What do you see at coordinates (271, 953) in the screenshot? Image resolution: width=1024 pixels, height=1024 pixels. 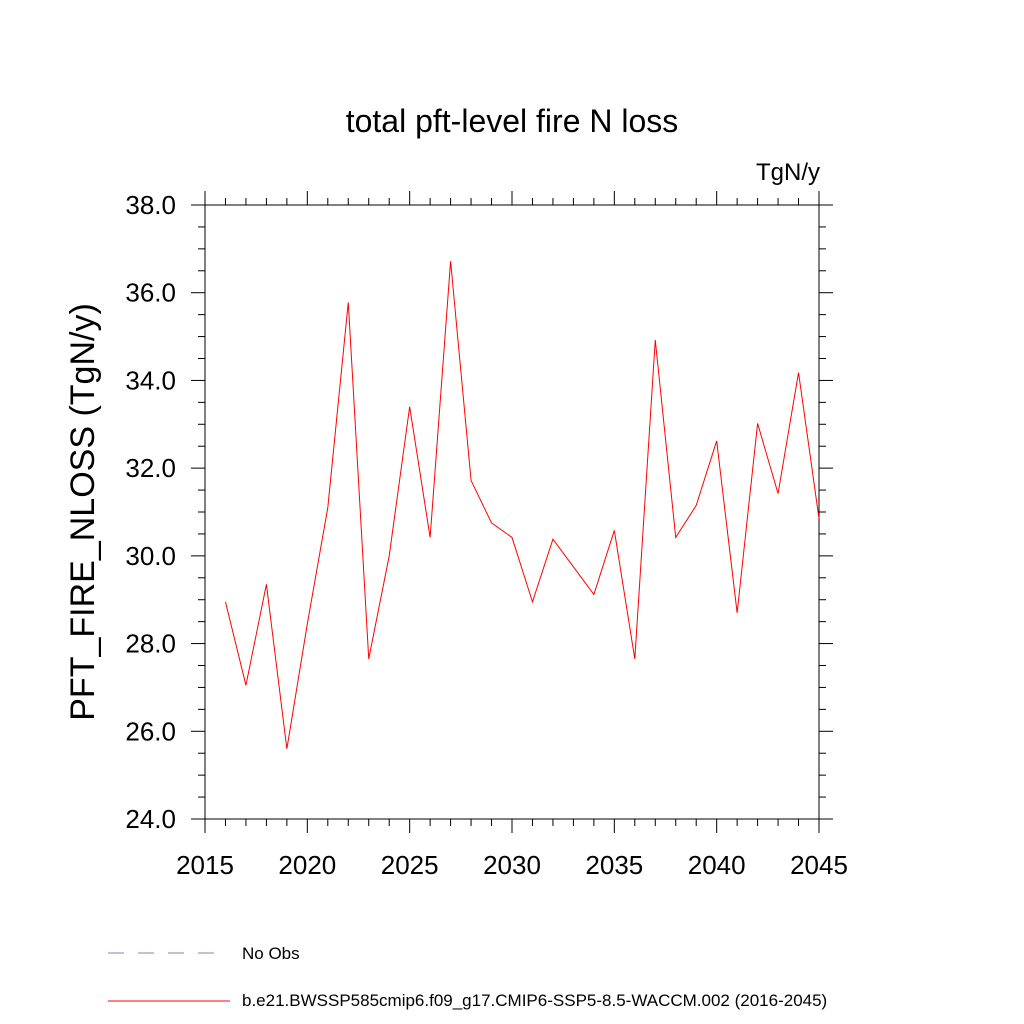 I see `legend-label-no-obs: No Obs` at bounding box center [271, 953].